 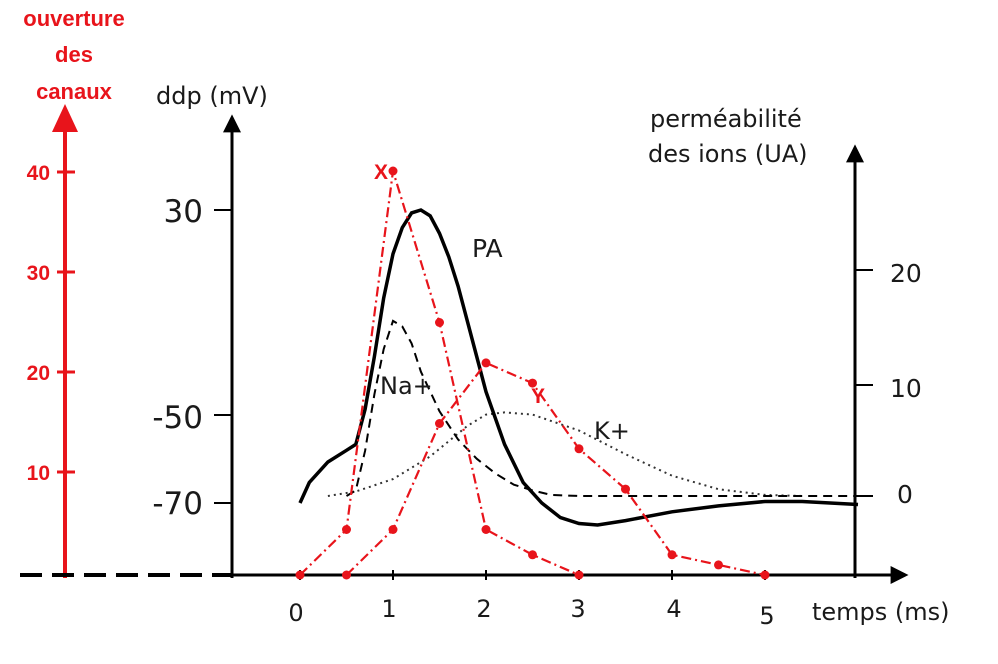 I want to click on x-axis-label: temps (ms), so click(x=881, y=612).